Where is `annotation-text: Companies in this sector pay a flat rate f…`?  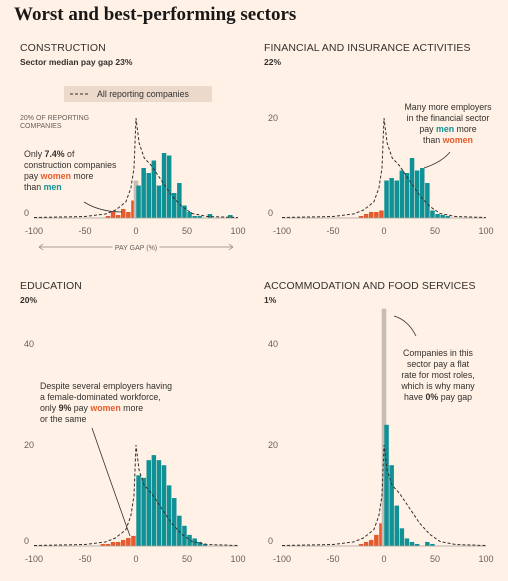 annotation-text: Companies in this sector pay a flat rate f… is located at coordinates (437, 375).